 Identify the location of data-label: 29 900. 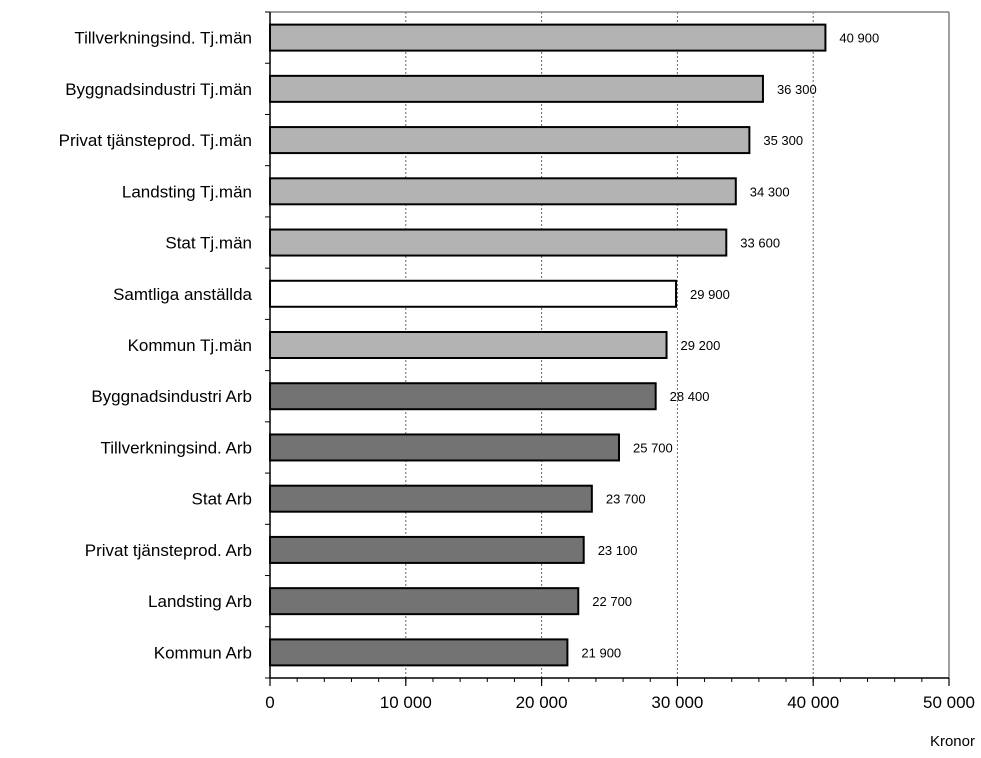
(710, 294).